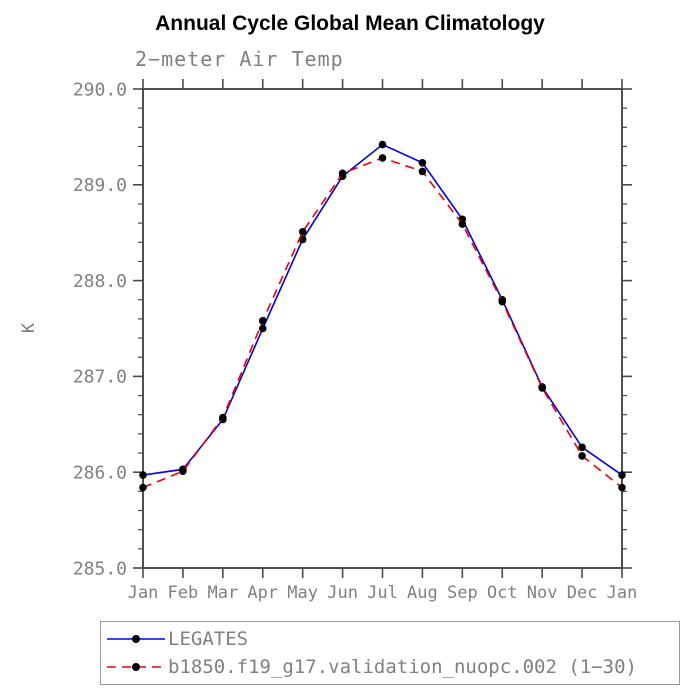 The image size is (700, 700). I want to click on x-tick-label: Jun, so click(342, 593).